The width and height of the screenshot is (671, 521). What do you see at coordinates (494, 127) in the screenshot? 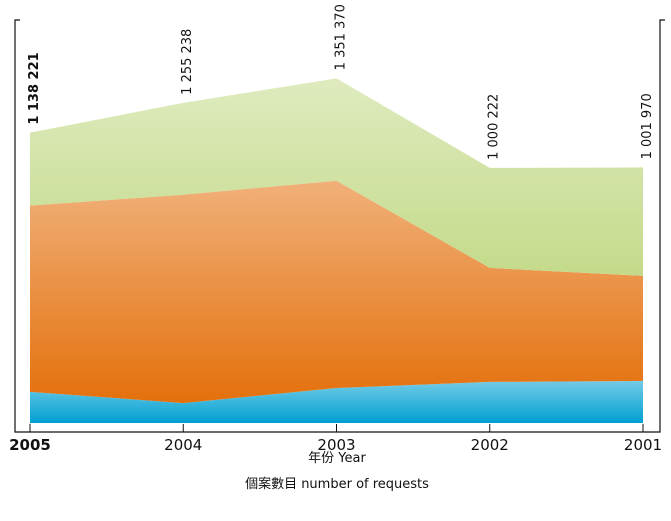
I see `data-label: 1 000 222` at bounding box center [494, 127].